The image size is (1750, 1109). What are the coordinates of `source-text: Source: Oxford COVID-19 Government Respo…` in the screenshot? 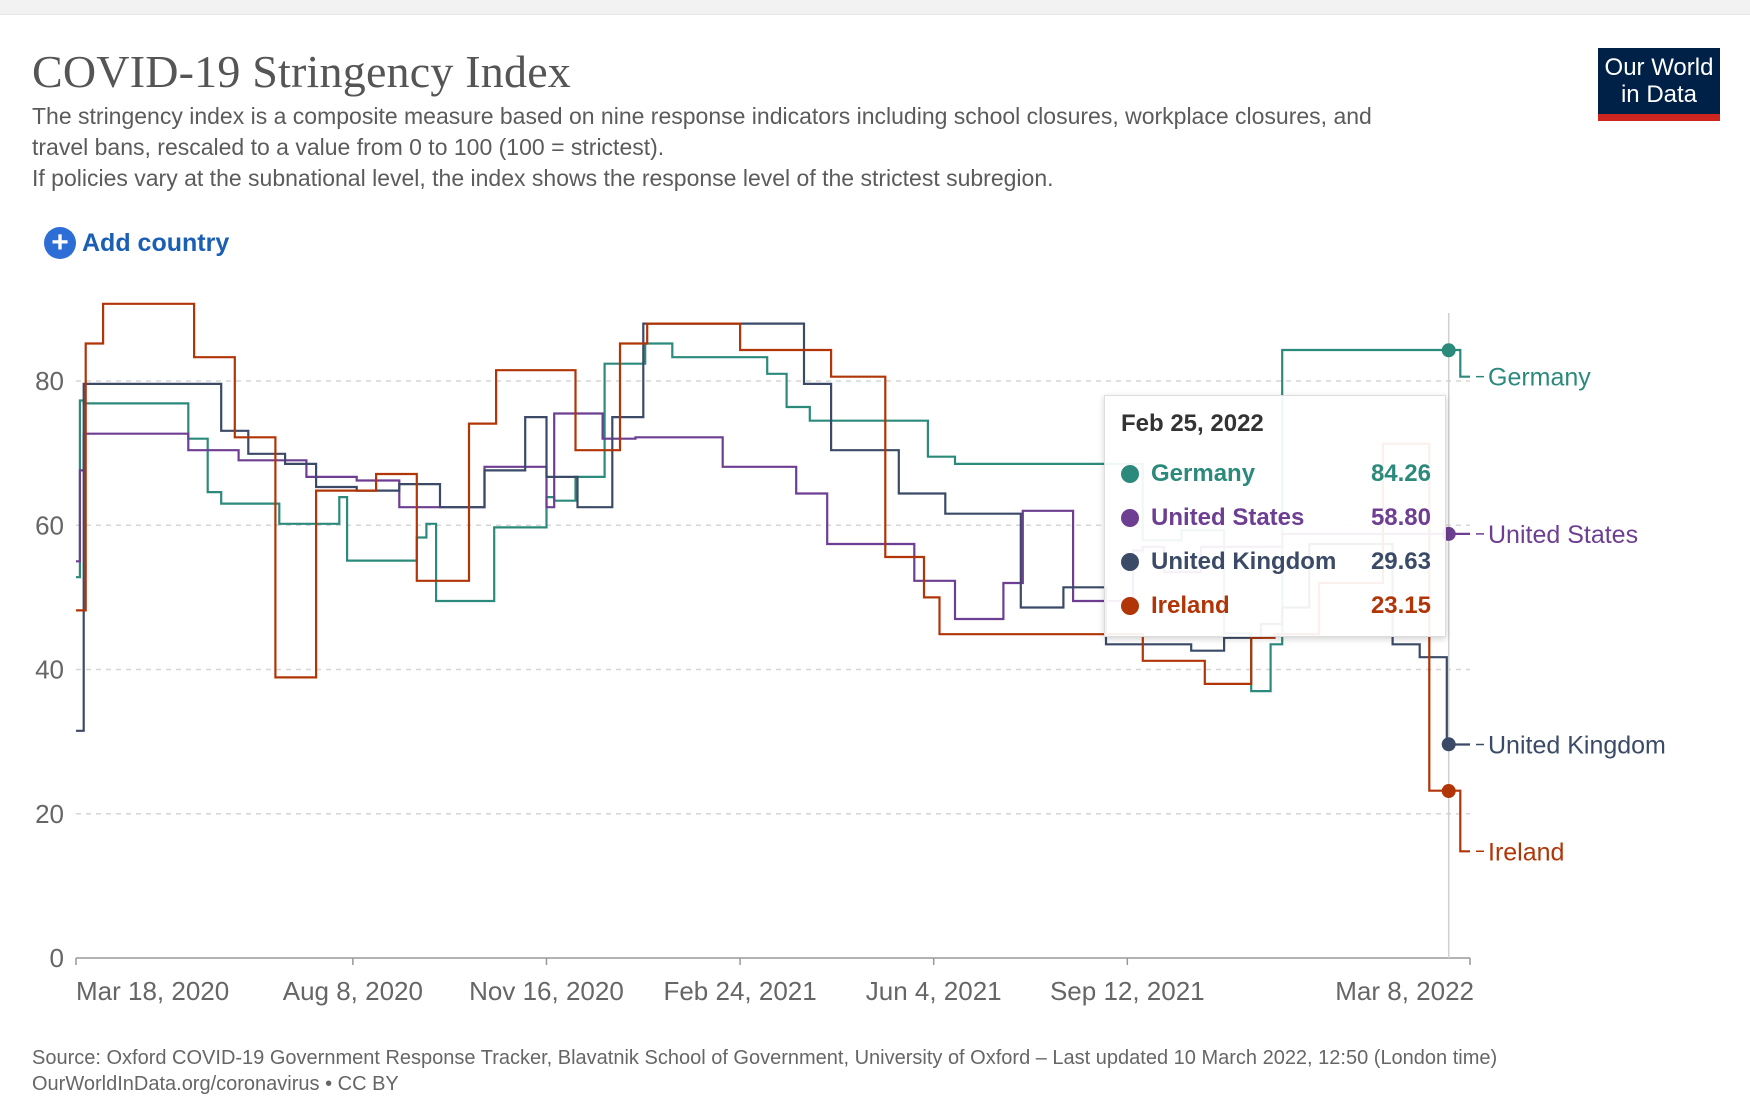 It's located at (765, 1058).